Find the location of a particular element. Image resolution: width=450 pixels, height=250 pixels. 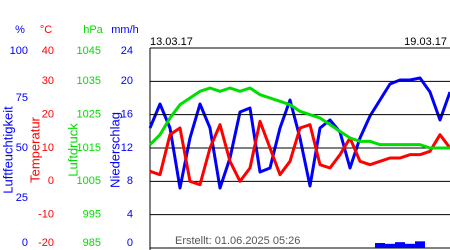

axis-title: Temperatur is located at coordinates (34, 149).